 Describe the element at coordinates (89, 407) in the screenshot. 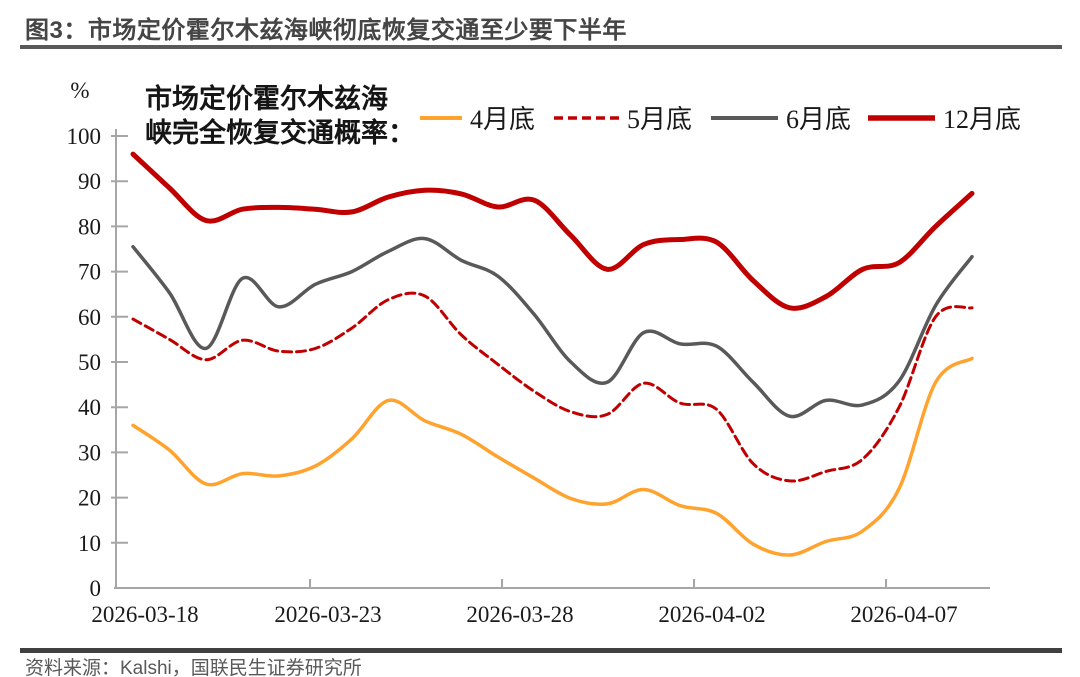

I see `y-tick-label-40: 40` at that location.